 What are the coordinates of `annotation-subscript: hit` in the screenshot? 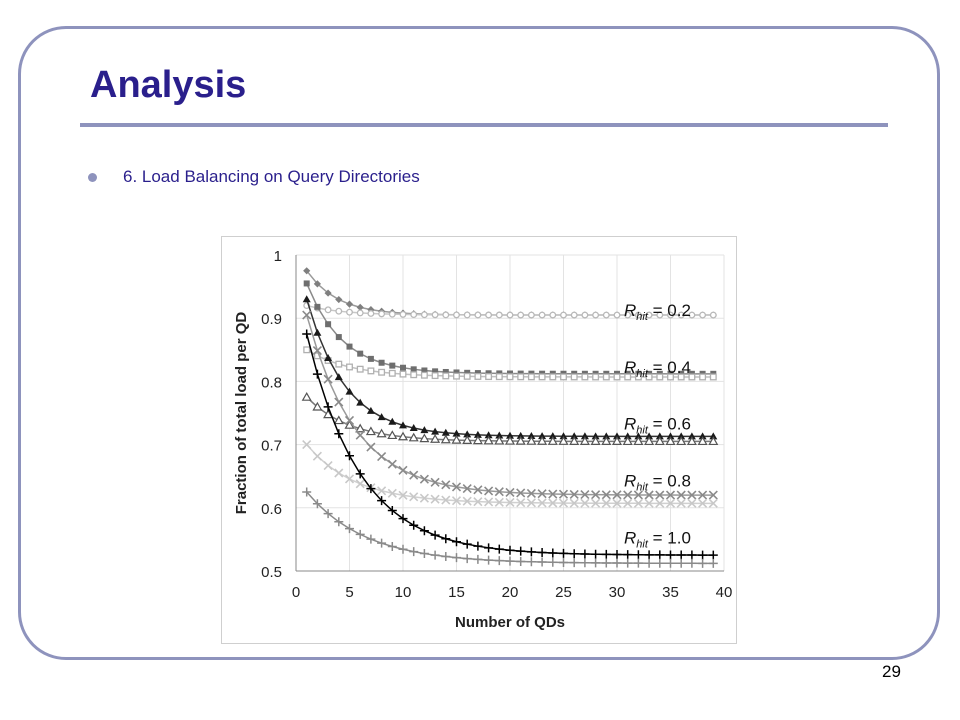 It's located at (642, 374).